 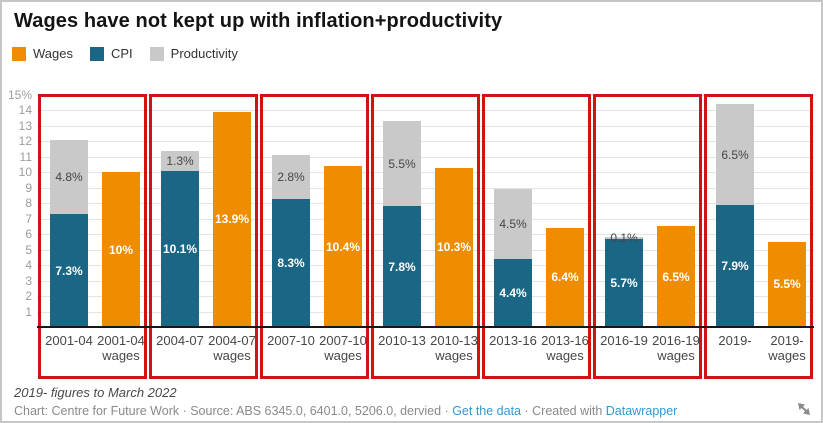 What do you see at coordinates (735, 340) in the screenshot?
I see `x-tick-label: 2019-` at bounding box center [735, 340].